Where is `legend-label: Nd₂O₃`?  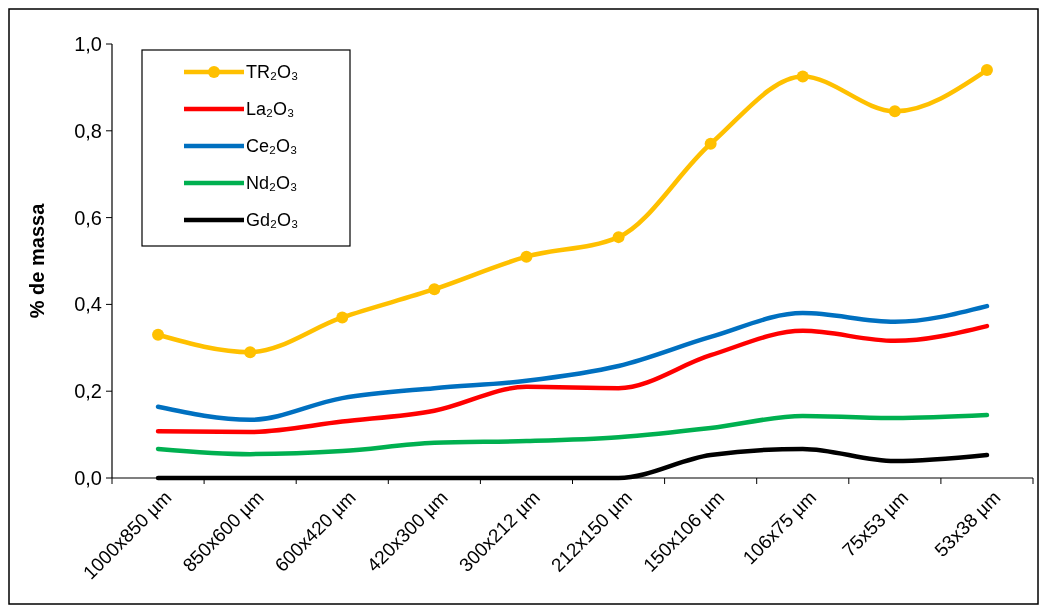 legend-label: Nd₂O₃ is located at coordinates (272, 183).